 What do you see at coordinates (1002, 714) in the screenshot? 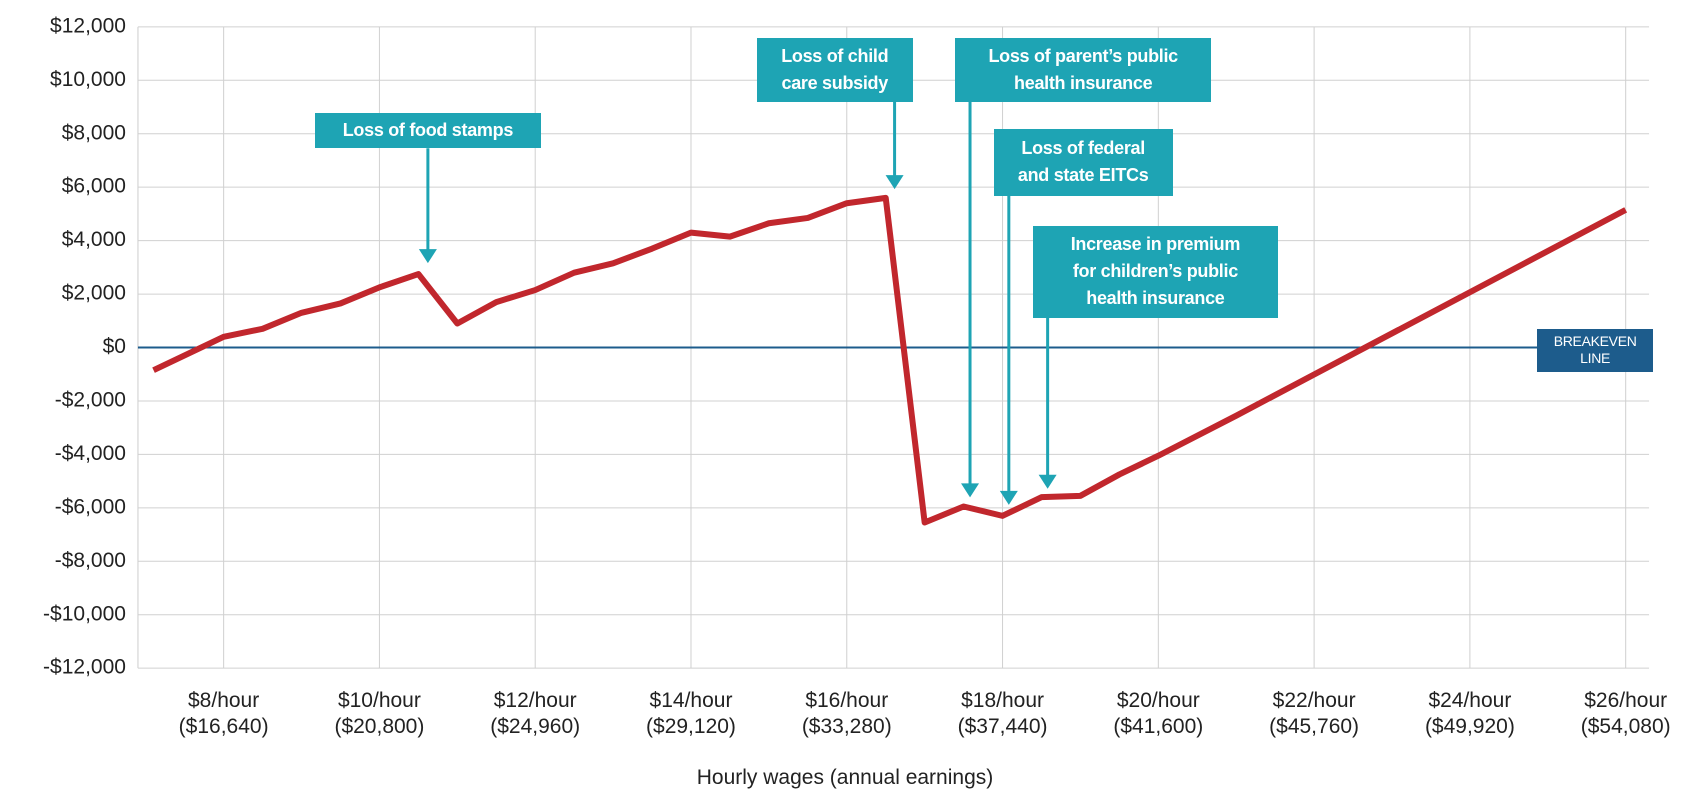
I see `x-tick-label: $18/hour ($37,440)` at bounding box center [1002, 714].